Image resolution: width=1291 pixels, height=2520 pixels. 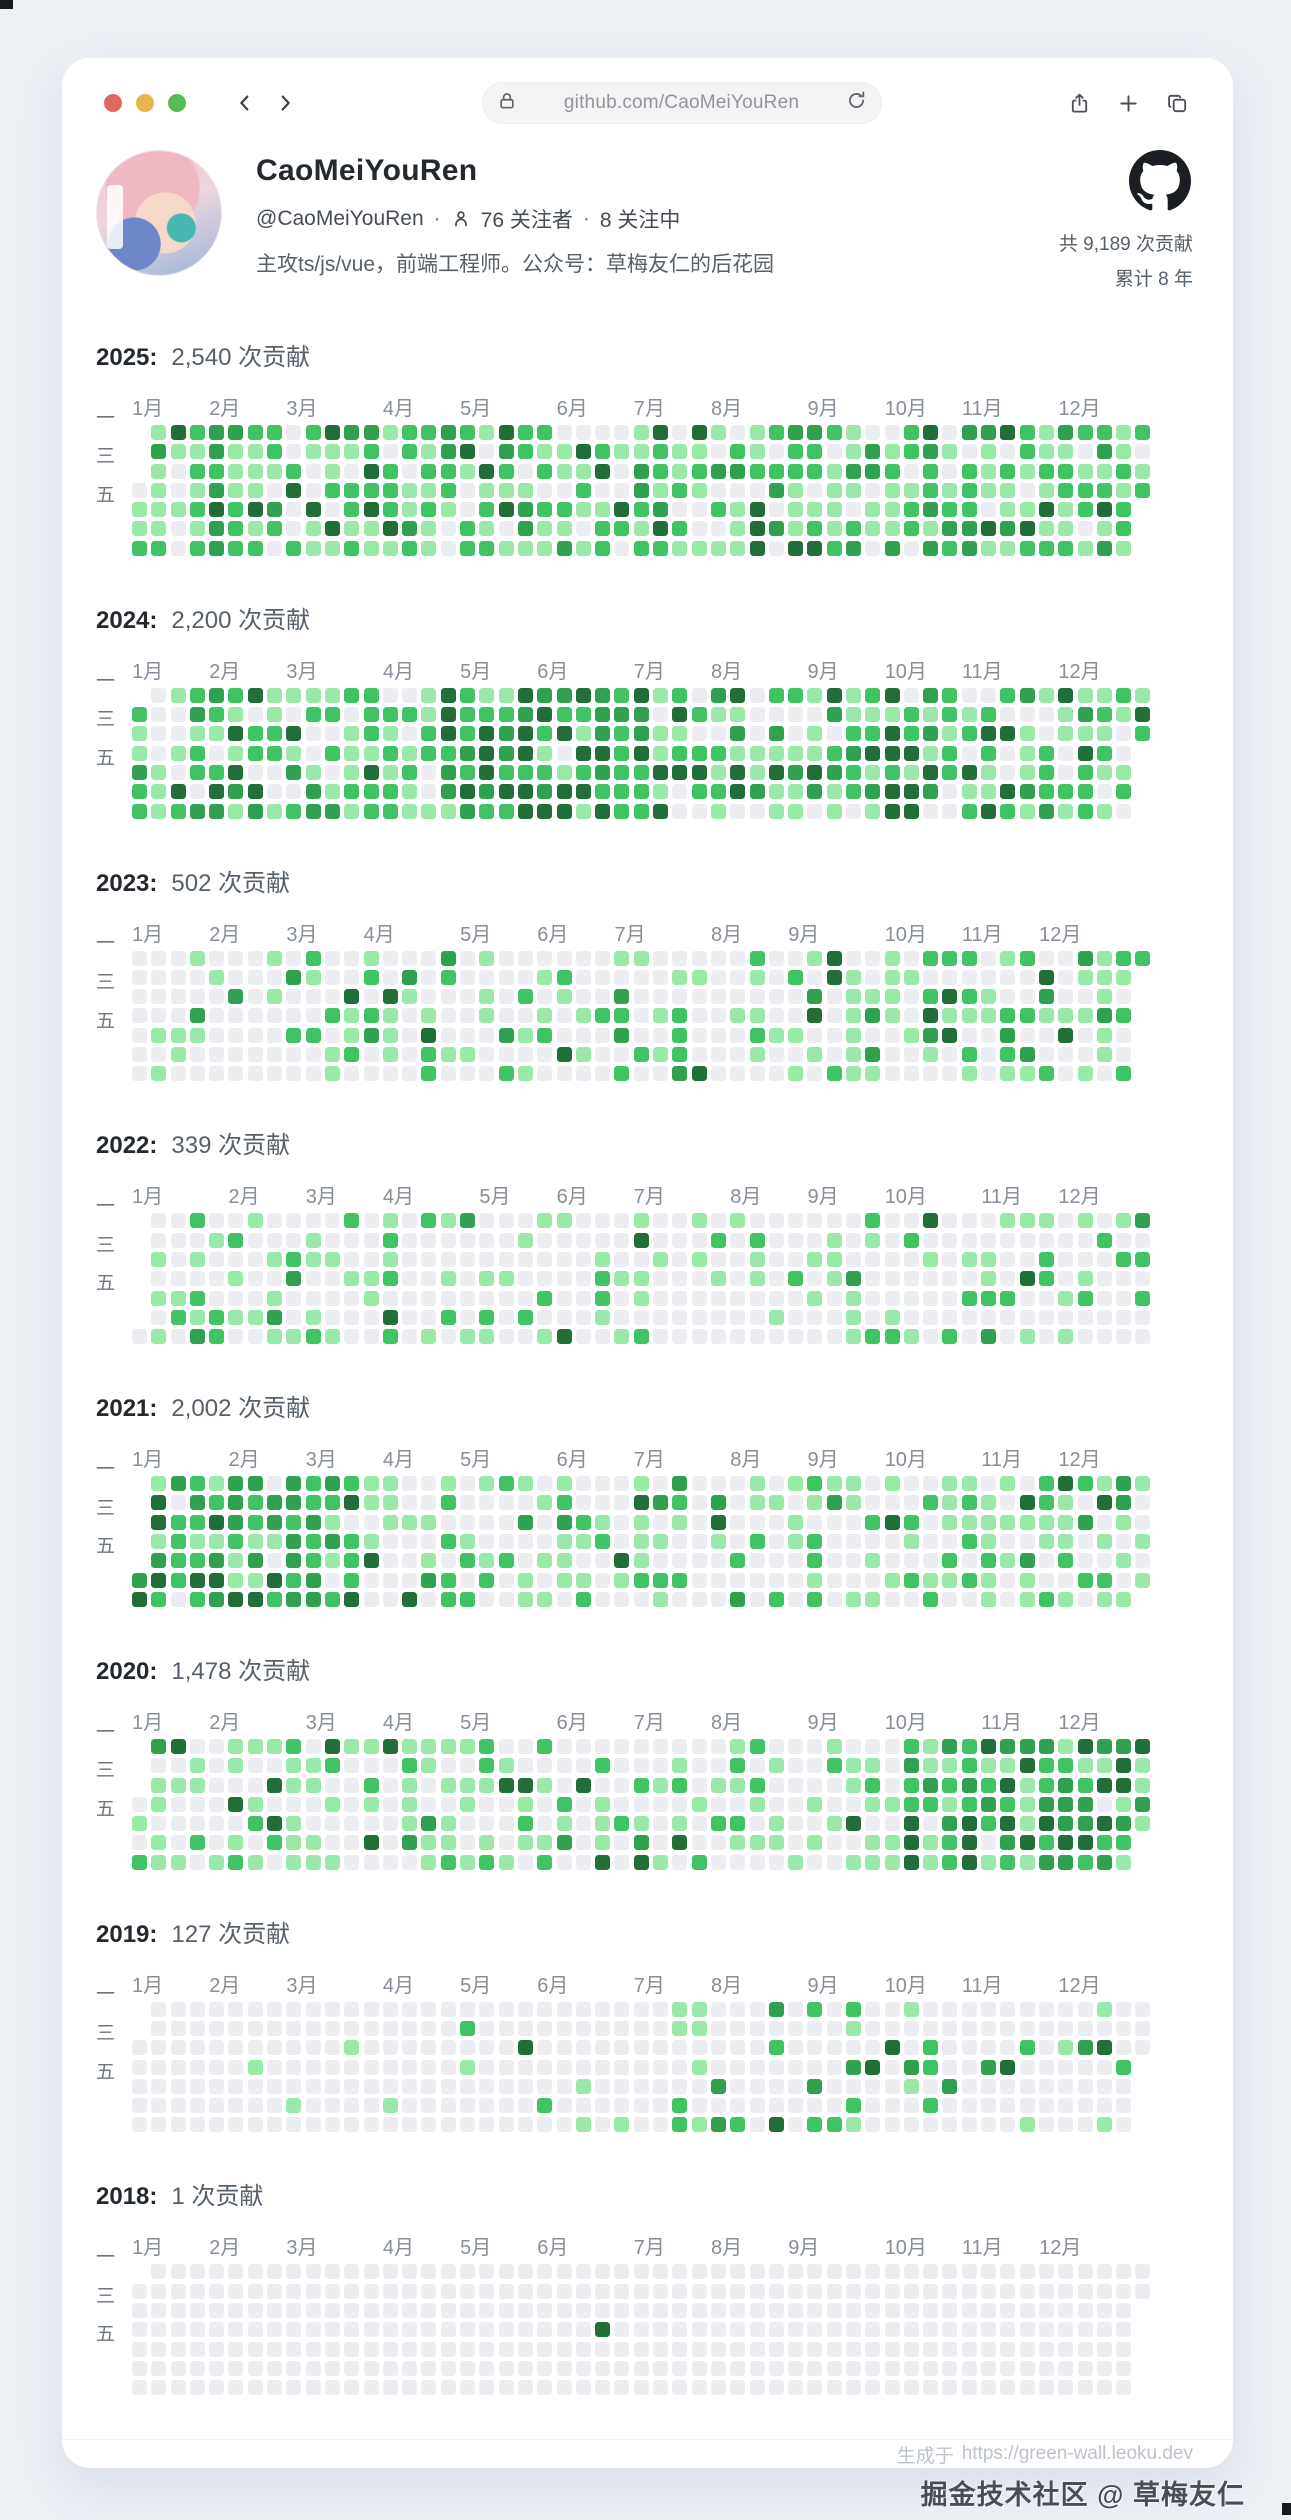 What do you see at coordinates (1177, 103) in the screenshot?
I see `tabs-overview-icon` at bounding box center [1177, 103].